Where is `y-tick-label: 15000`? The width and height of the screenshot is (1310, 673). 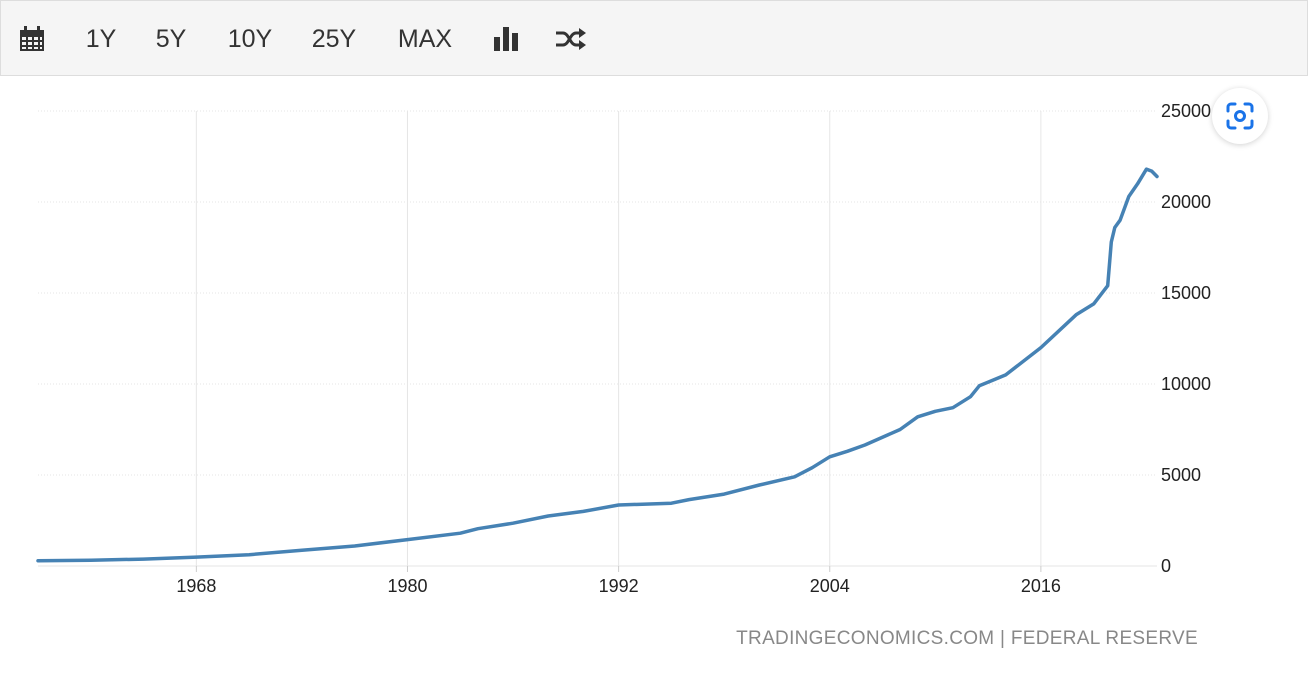
y-tick-label: 15000 is located at coordinates (1186, 293).